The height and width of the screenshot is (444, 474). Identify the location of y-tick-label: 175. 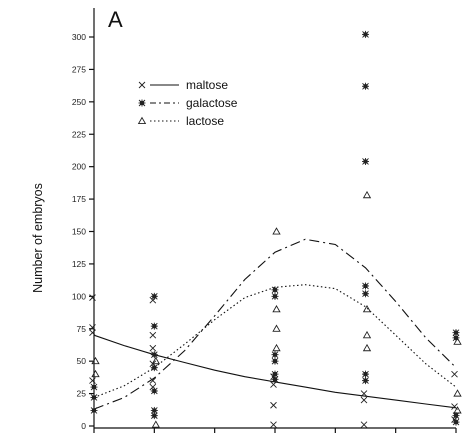
(79, 199).